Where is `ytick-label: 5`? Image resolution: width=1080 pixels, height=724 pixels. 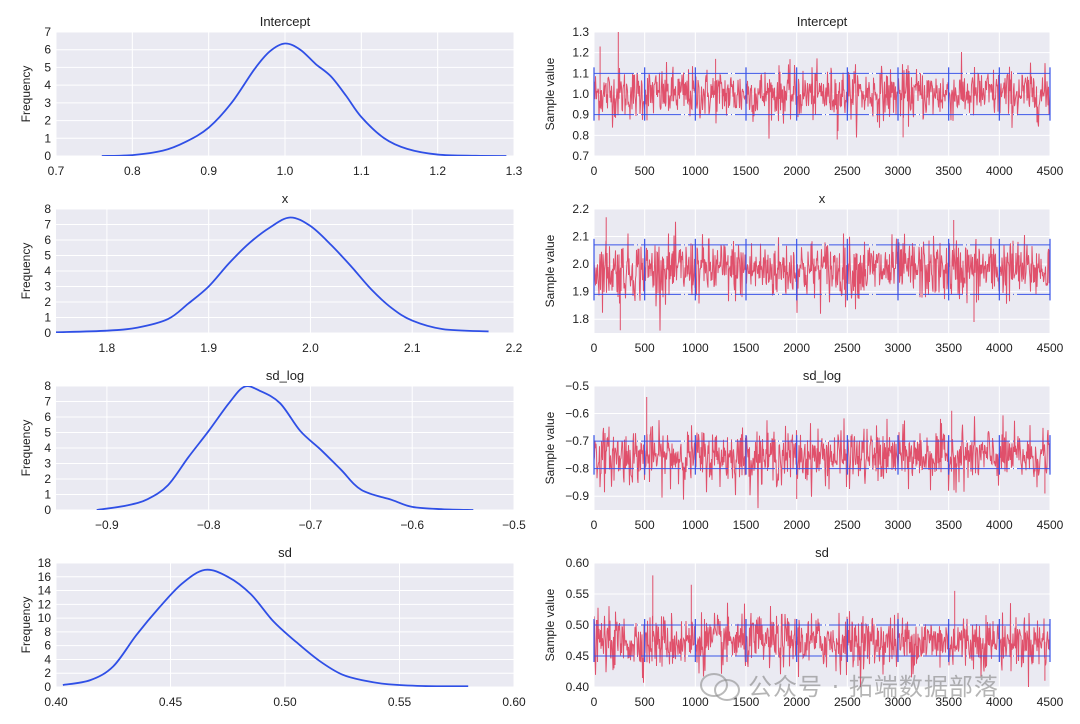 ytick-label: 5 is located at coordinates (47, 256).